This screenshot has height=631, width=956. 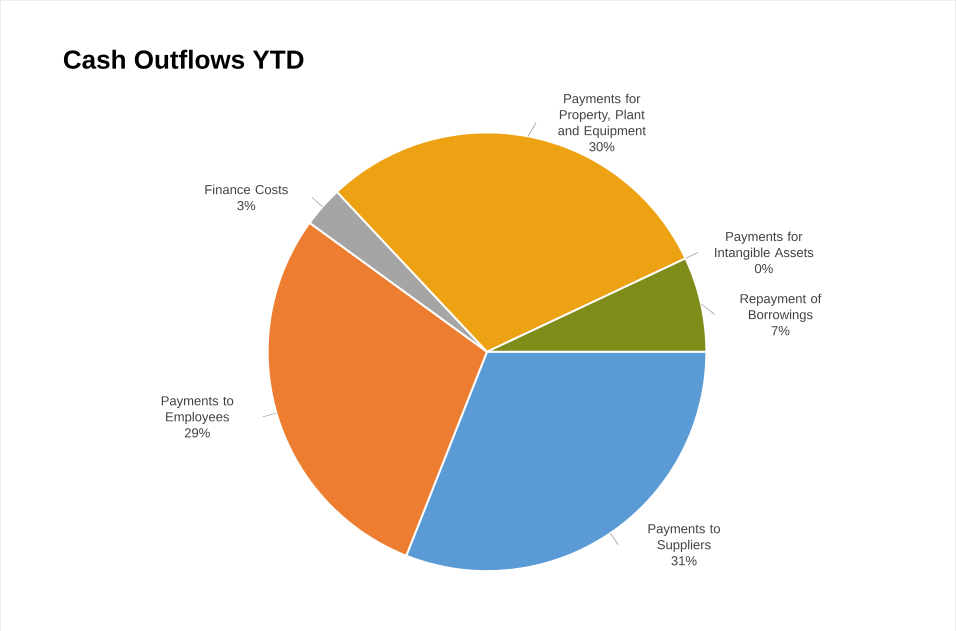 What do you see at coordinates (781, 308) in the screenshot?
I see `slice-label: Repayment of Borrowings` at bounding box center [781, 308].